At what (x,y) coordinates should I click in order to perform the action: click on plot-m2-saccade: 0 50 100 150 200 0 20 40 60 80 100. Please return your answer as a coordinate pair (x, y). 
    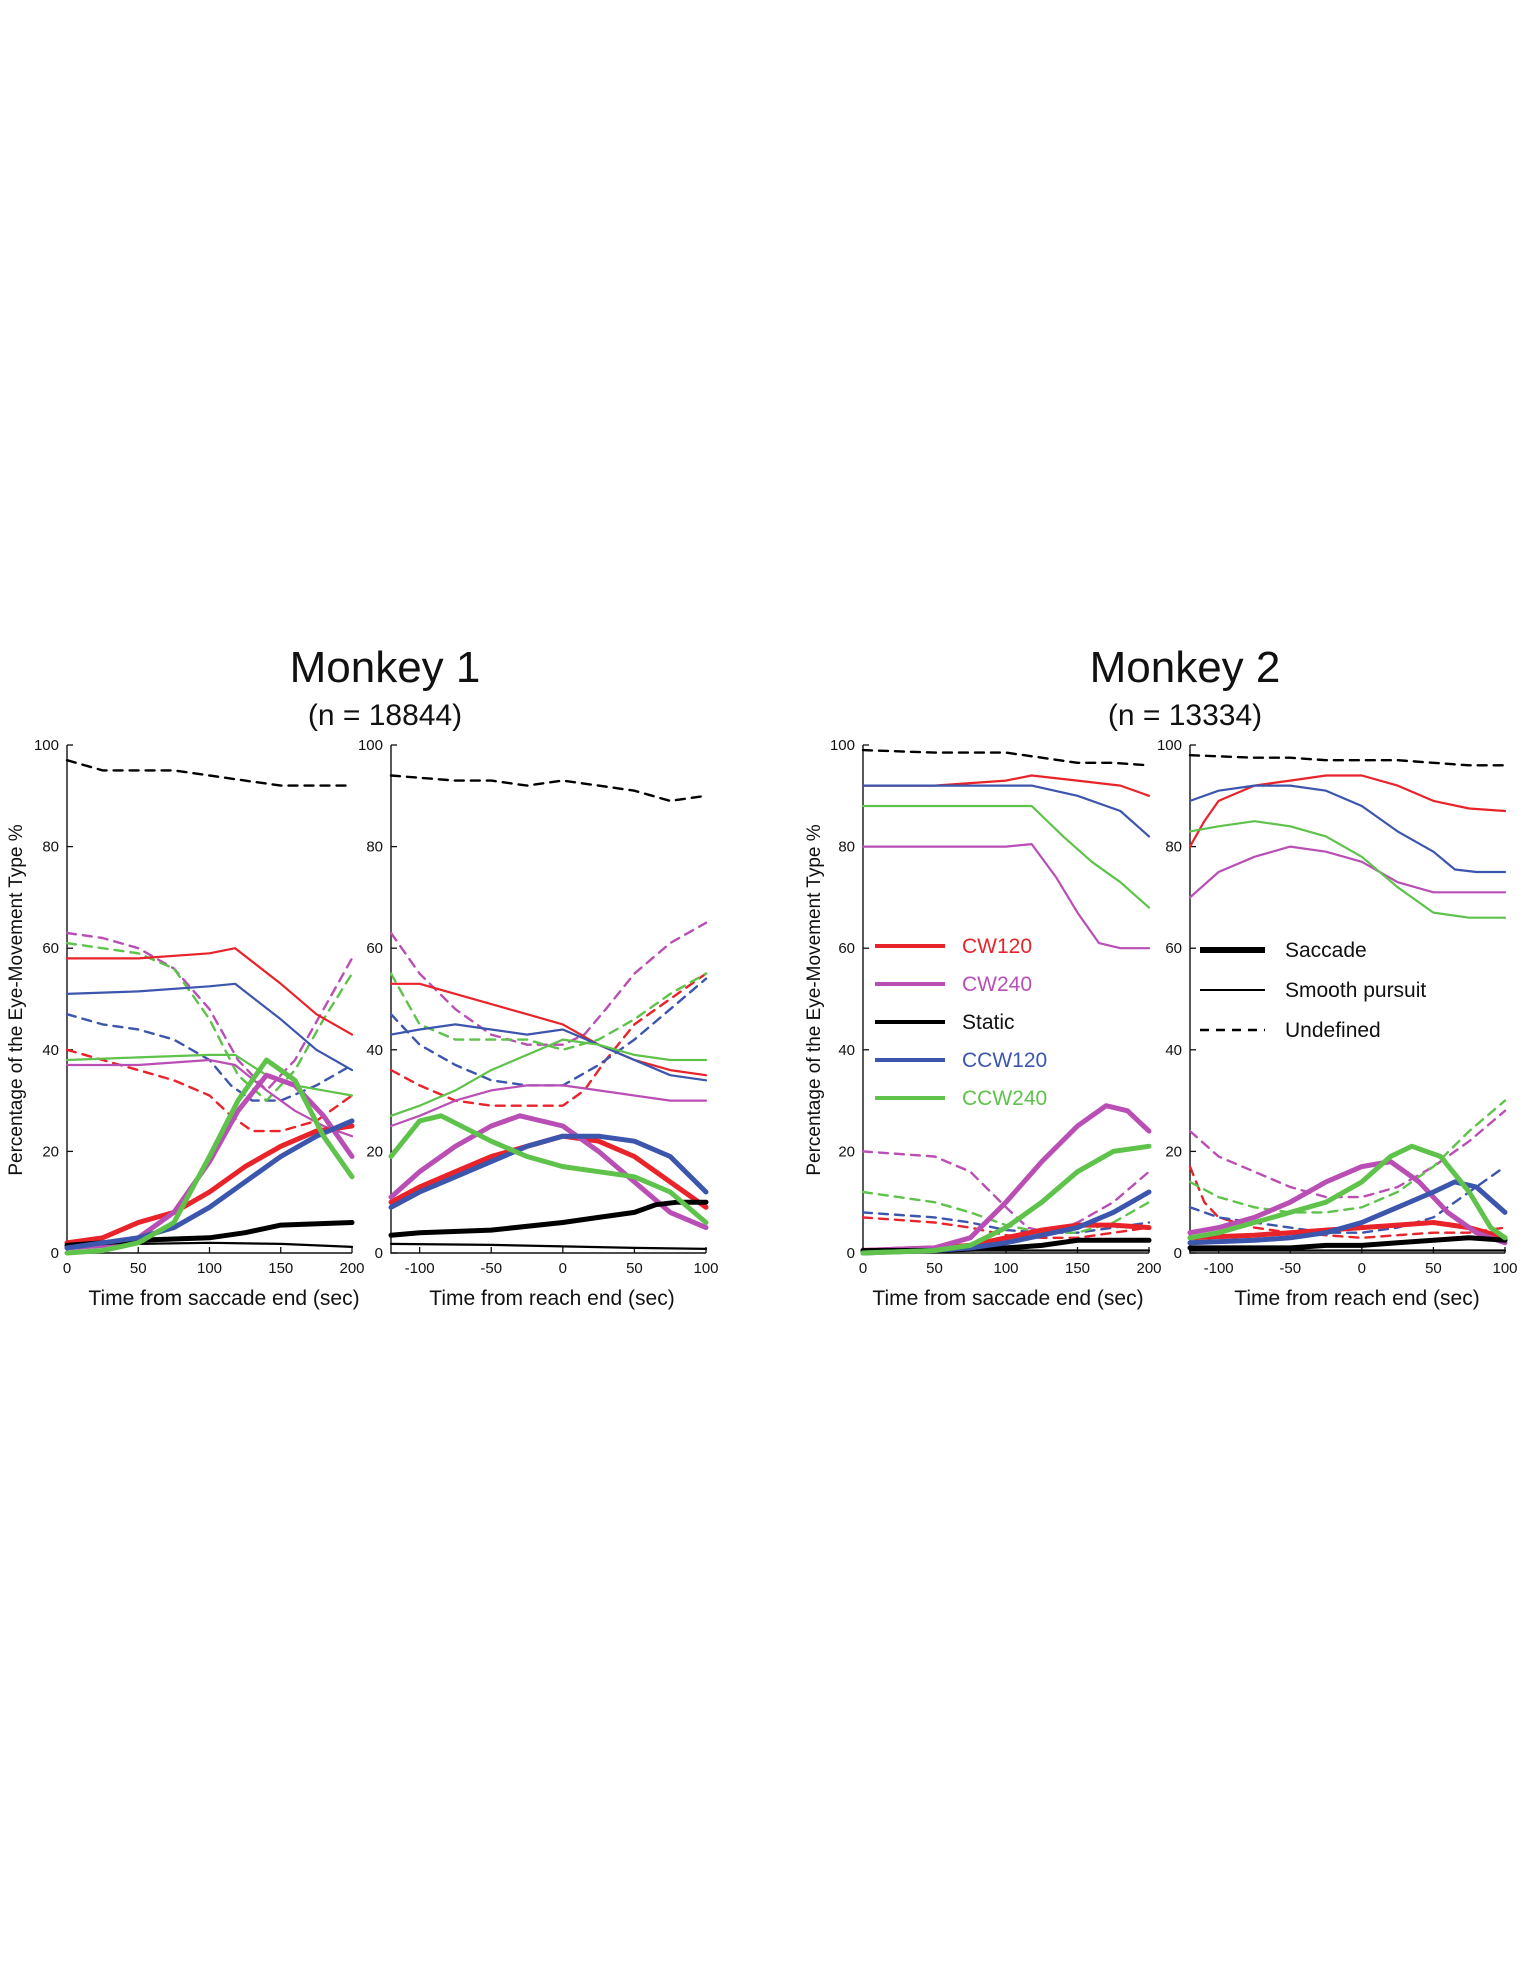
    Looking at the image, I should click on (996, 1007).